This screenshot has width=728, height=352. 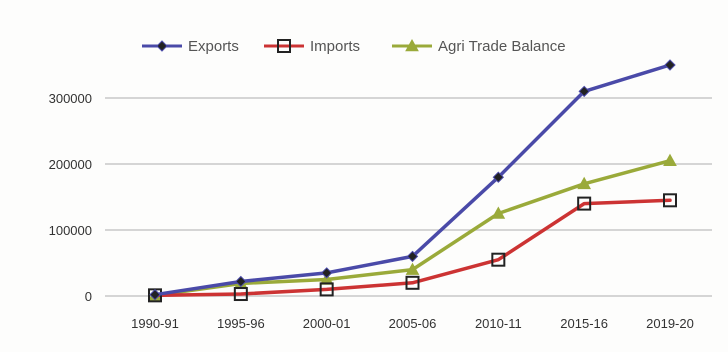 I want to click on y-tick-label: 300000, so click(x=70, y=98).